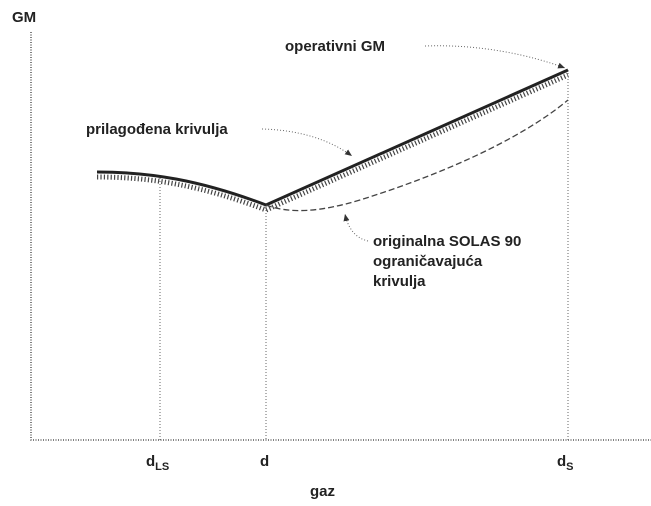  I want to click on x-mark-sub: S, so click(569, 467).